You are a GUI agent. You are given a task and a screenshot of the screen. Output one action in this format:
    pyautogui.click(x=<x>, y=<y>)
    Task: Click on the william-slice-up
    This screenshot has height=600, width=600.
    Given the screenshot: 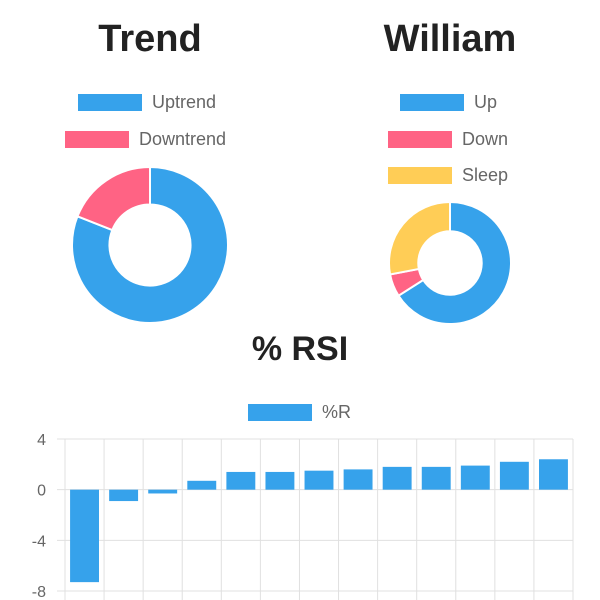 What is the action you would take?
    pyautogui.click(x=454, y=262)
    